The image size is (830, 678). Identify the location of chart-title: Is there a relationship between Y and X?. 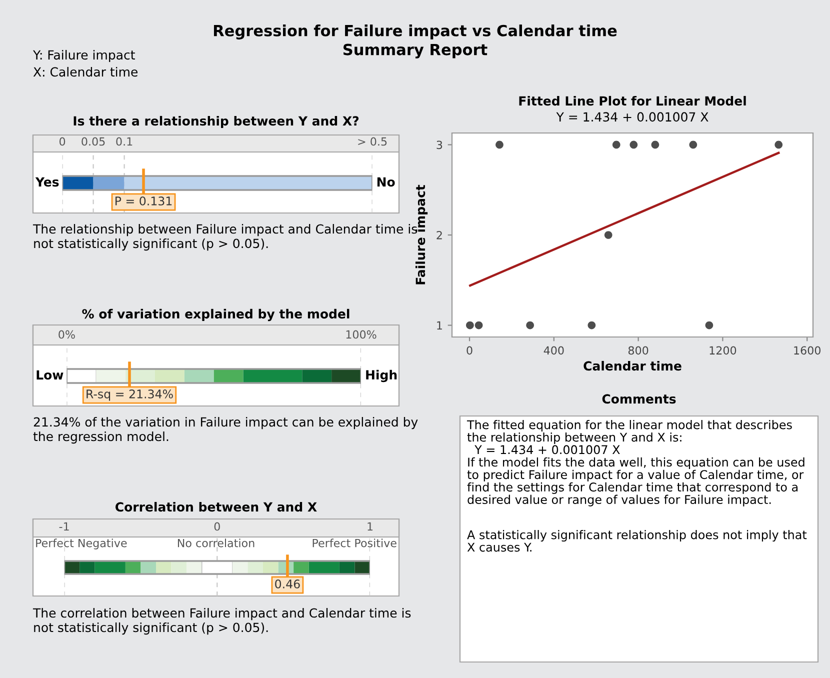
(216, 122).